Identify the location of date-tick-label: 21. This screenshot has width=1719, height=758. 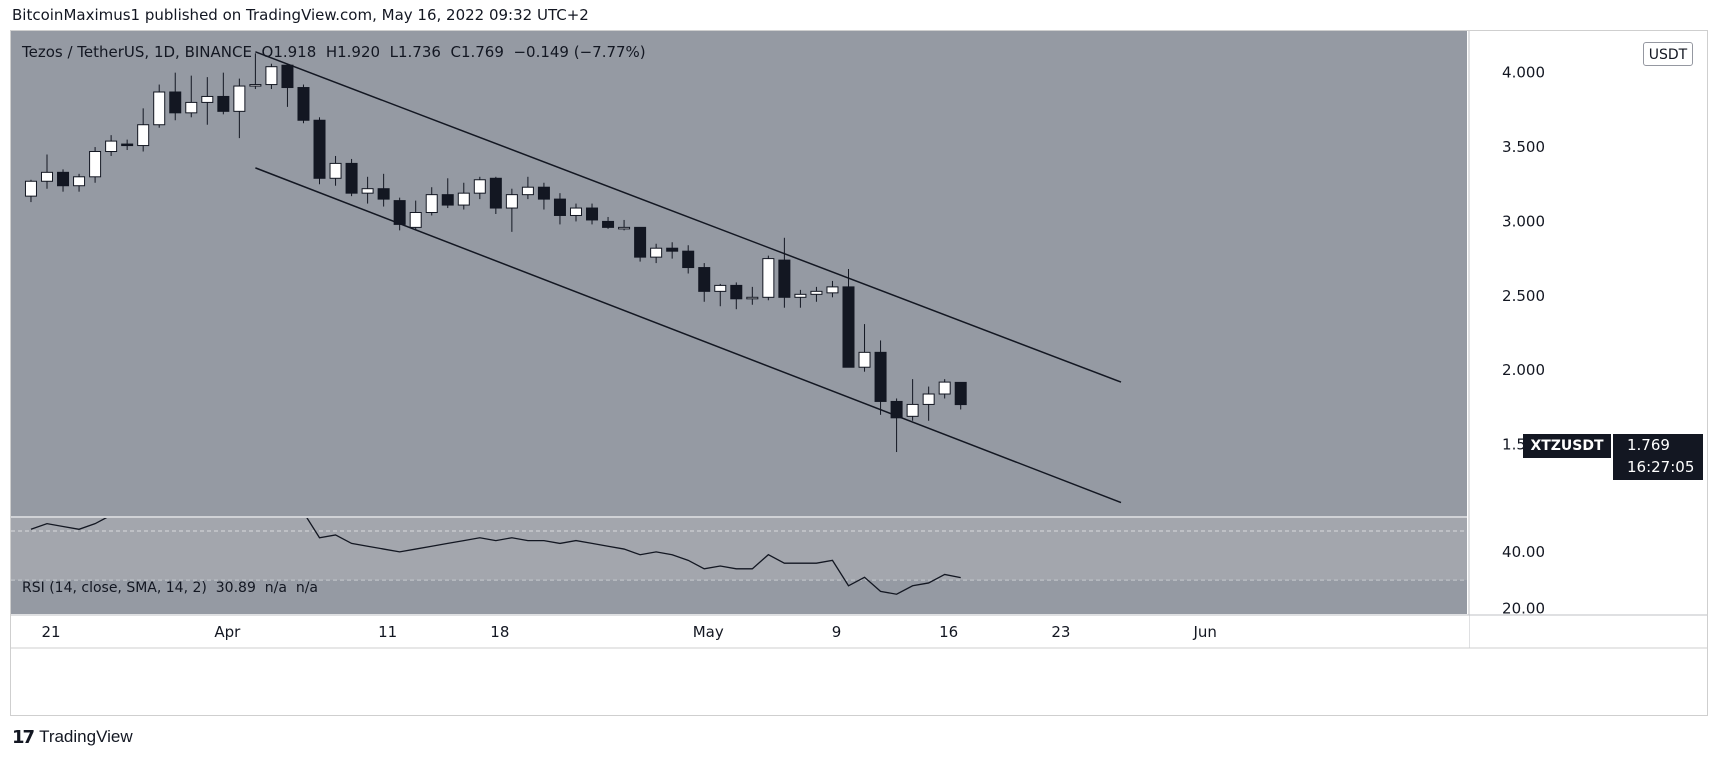
(50, 632).